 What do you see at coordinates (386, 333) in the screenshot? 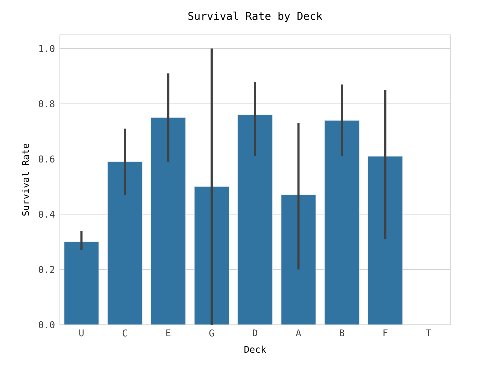
I see `x-tick-label: F` at bounding box center [386, 333].